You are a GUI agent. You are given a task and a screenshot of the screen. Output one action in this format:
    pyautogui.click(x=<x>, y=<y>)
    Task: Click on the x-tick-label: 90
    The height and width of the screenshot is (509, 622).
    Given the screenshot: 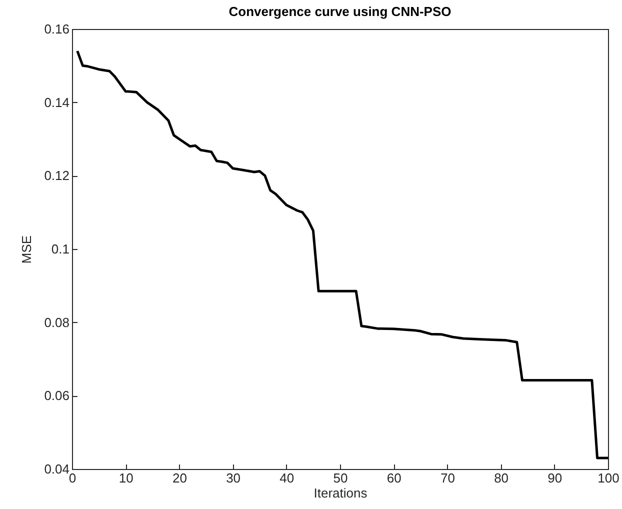 What is the action you would take?
    pyautogui.click(x=555, y=478)
    